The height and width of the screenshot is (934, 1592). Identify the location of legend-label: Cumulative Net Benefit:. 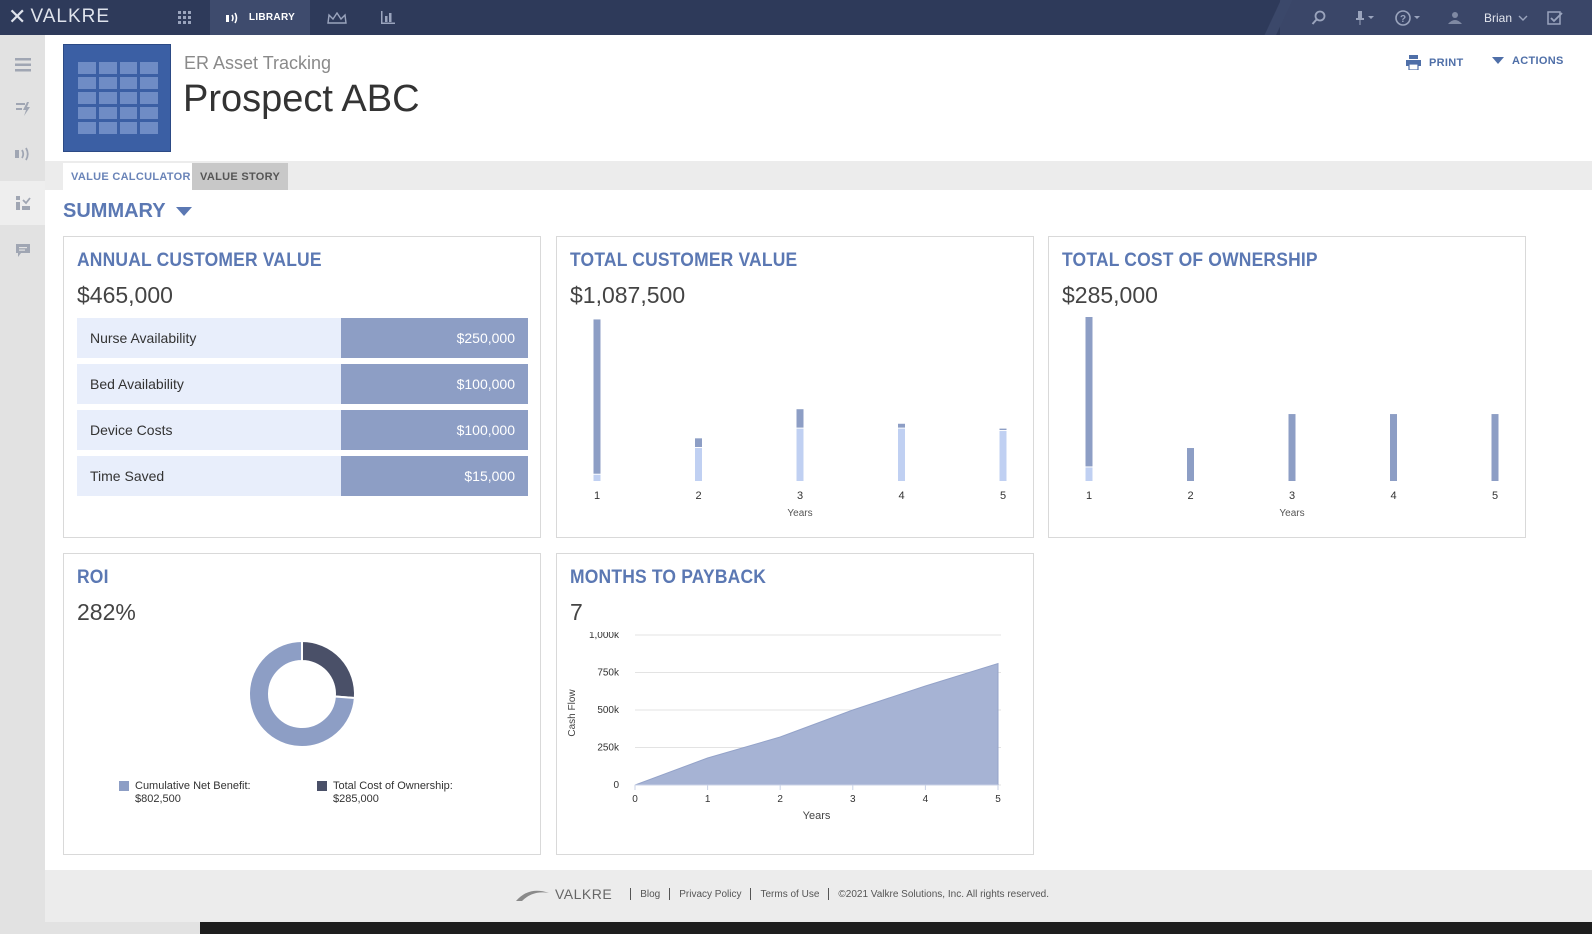
(193, 786).